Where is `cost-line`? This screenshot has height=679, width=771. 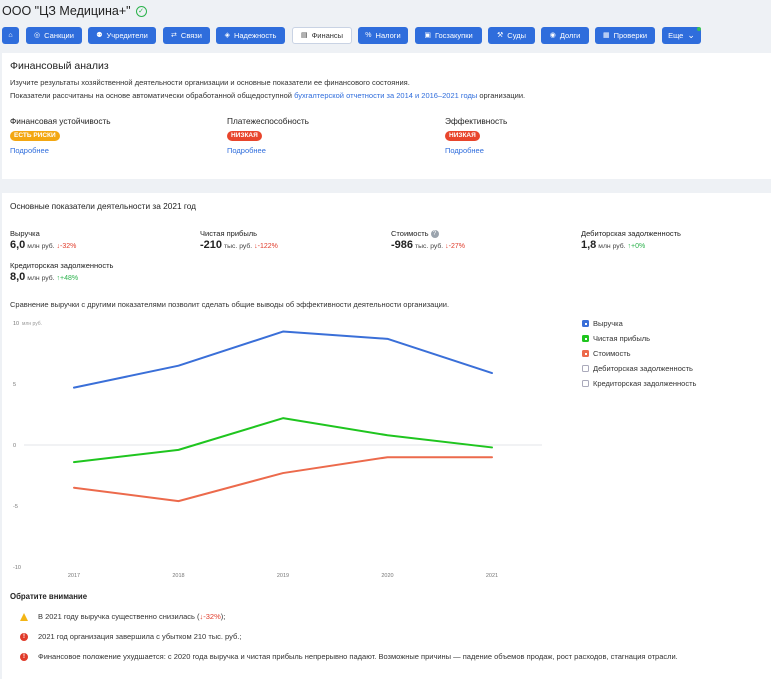 cost-line is located at coordinates (283, 479).